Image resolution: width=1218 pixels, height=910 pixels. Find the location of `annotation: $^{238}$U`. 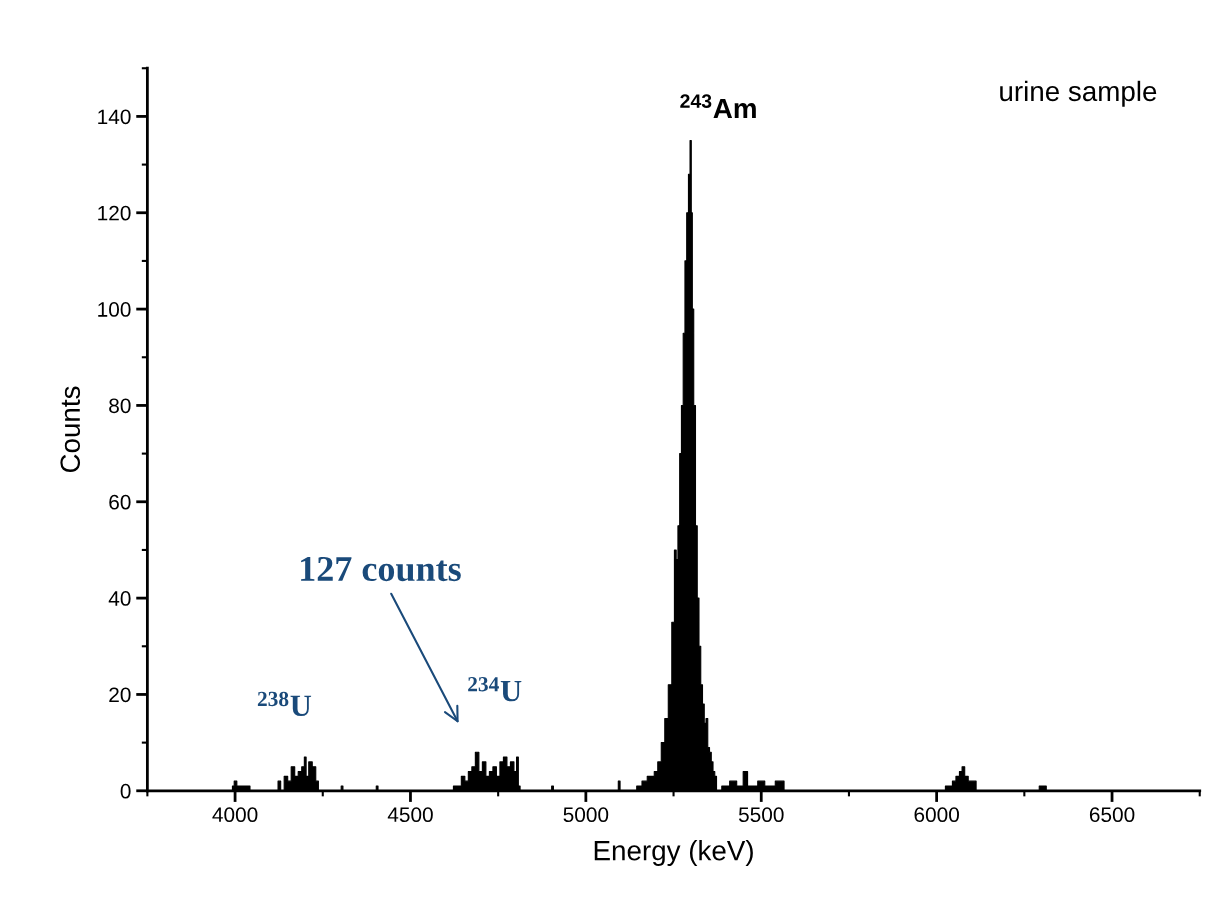

annotation: $^{238}$U is located at coordinates (284, 704).